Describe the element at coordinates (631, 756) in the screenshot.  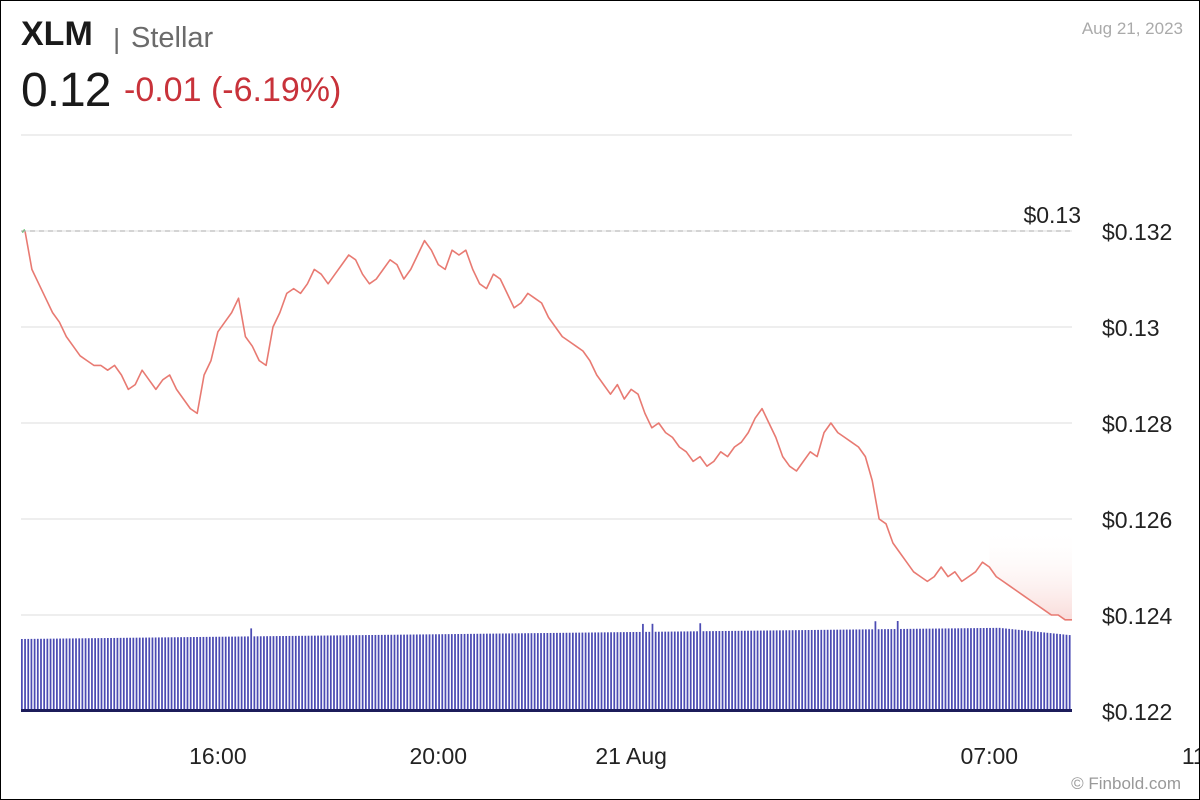
I see `x-tick-label: 21 Aug` at that location.